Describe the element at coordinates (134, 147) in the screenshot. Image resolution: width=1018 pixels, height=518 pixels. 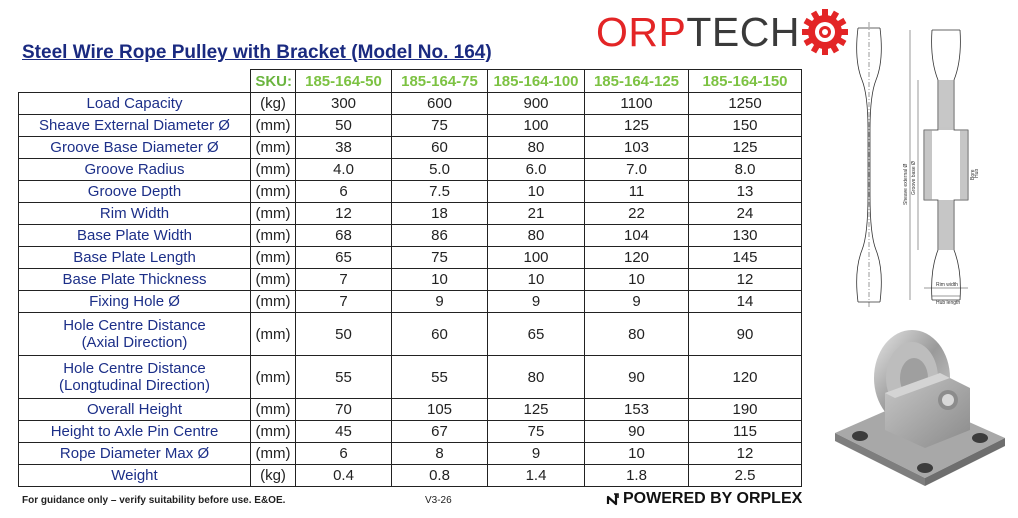
I see `param-text: Groove Base Diameter Ø` at that location.